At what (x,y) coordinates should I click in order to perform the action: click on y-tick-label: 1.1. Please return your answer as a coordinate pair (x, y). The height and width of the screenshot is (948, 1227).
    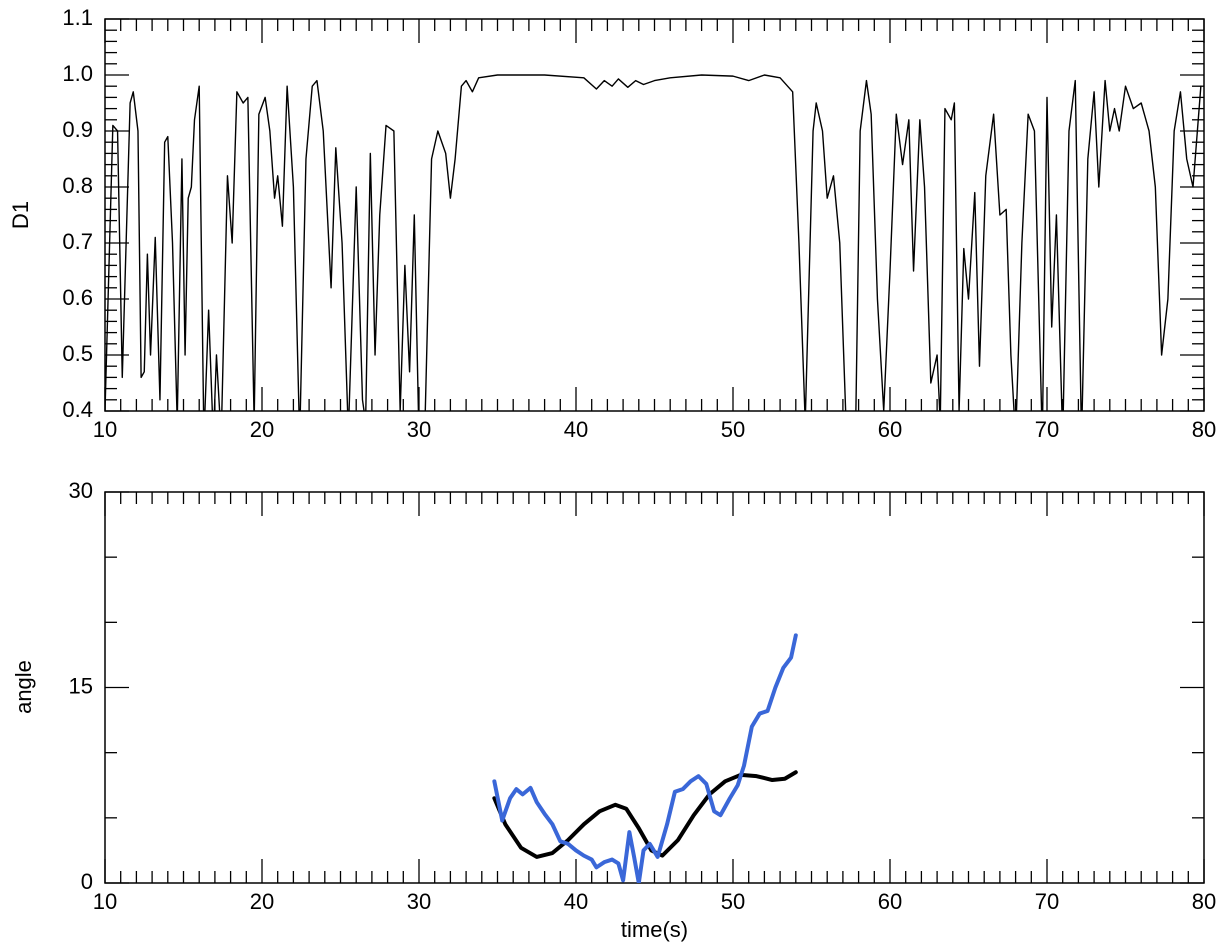
    Looking at the image, I should click on (77, 17).